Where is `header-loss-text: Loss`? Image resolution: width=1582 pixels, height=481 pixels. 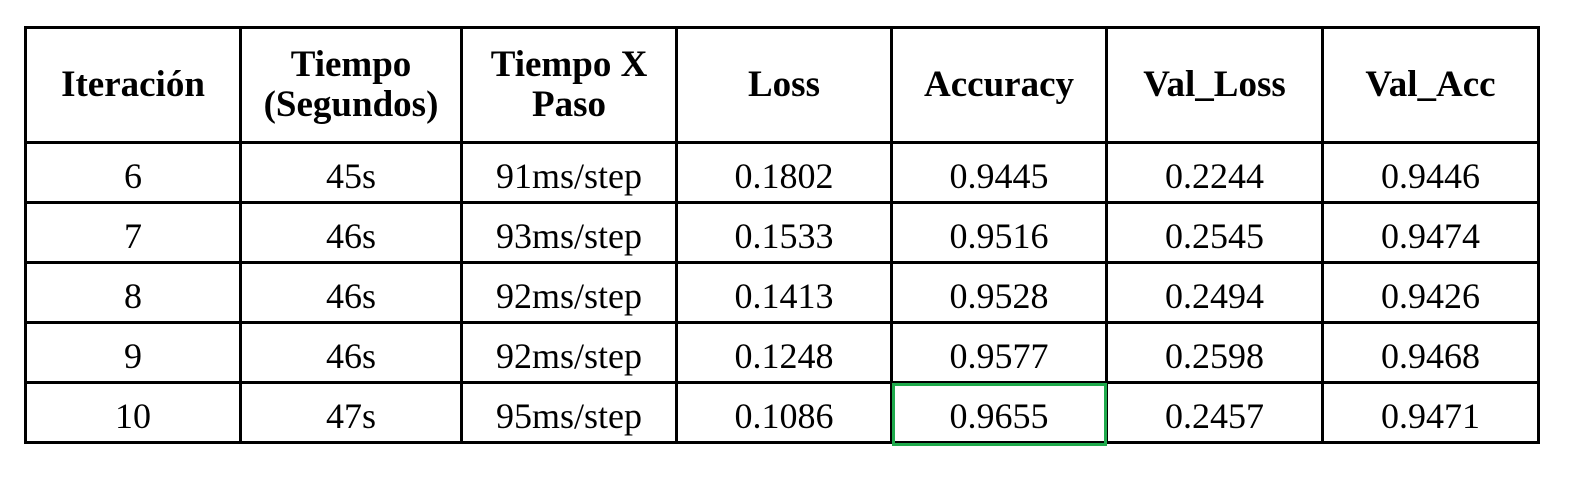
header-loss-text: Loss is located at coordinates (784, 84).